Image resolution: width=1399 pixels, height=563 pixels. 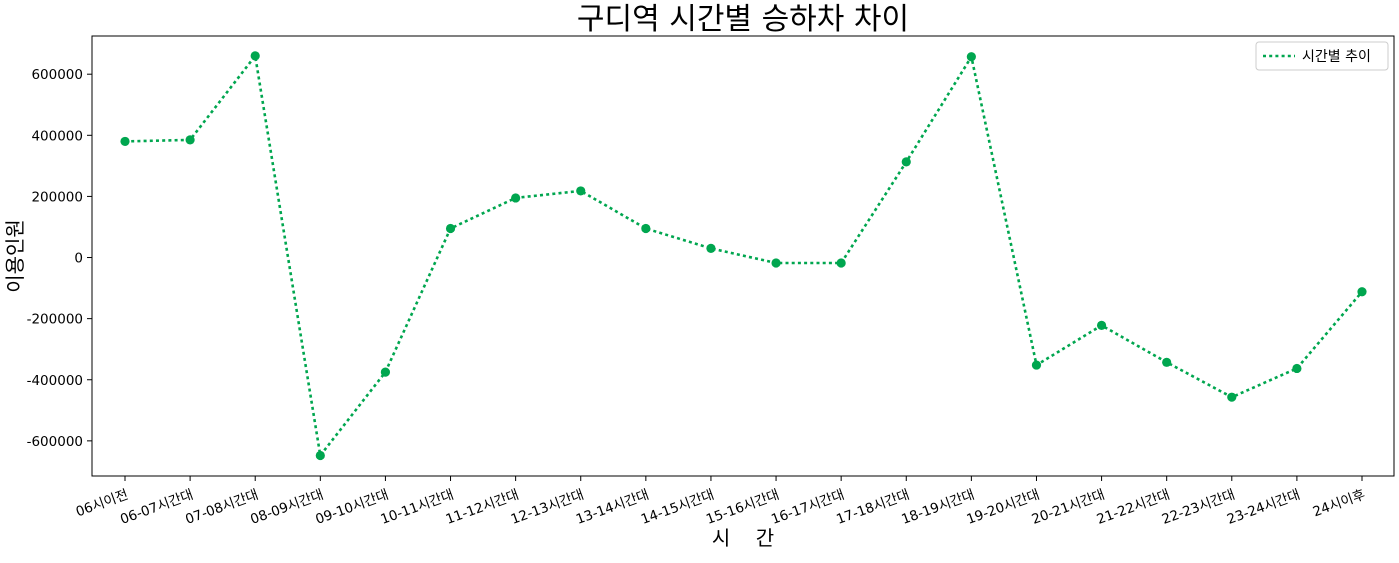 What do you see at coordinates (937, 507) in the screenshot?
I see `x-tick-label: 18-19시간대` at bounding box center [937, 507].